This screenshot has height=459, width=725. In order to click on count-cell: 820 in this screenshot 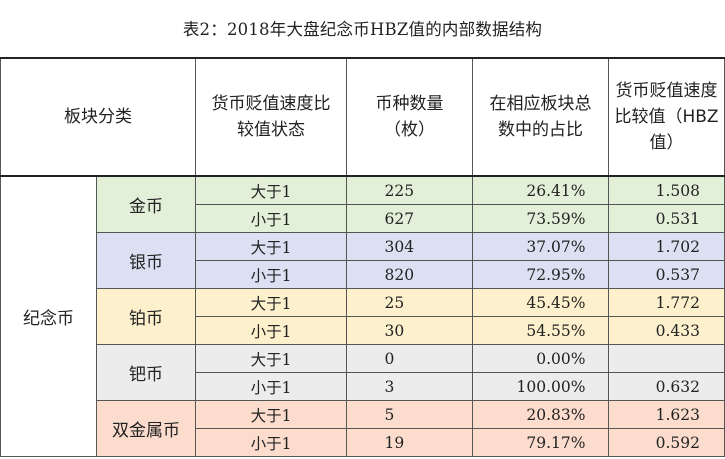, I will do `click(409, 274)`.